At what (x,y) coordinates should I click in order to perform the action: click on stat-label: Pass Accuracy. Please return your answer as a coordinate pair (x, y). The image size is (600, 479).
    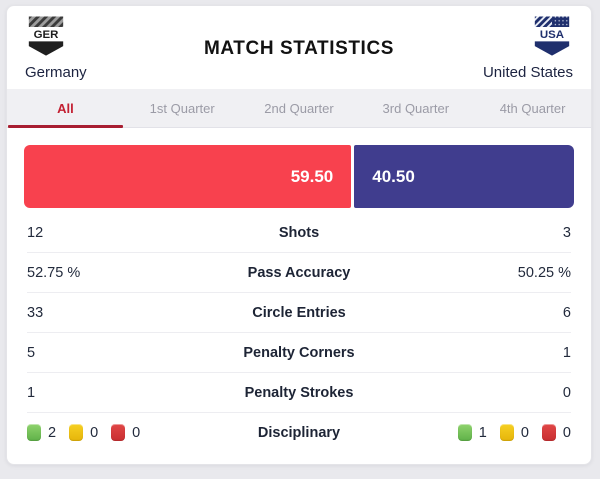
    Looking at the image, I should click on (299, 272).